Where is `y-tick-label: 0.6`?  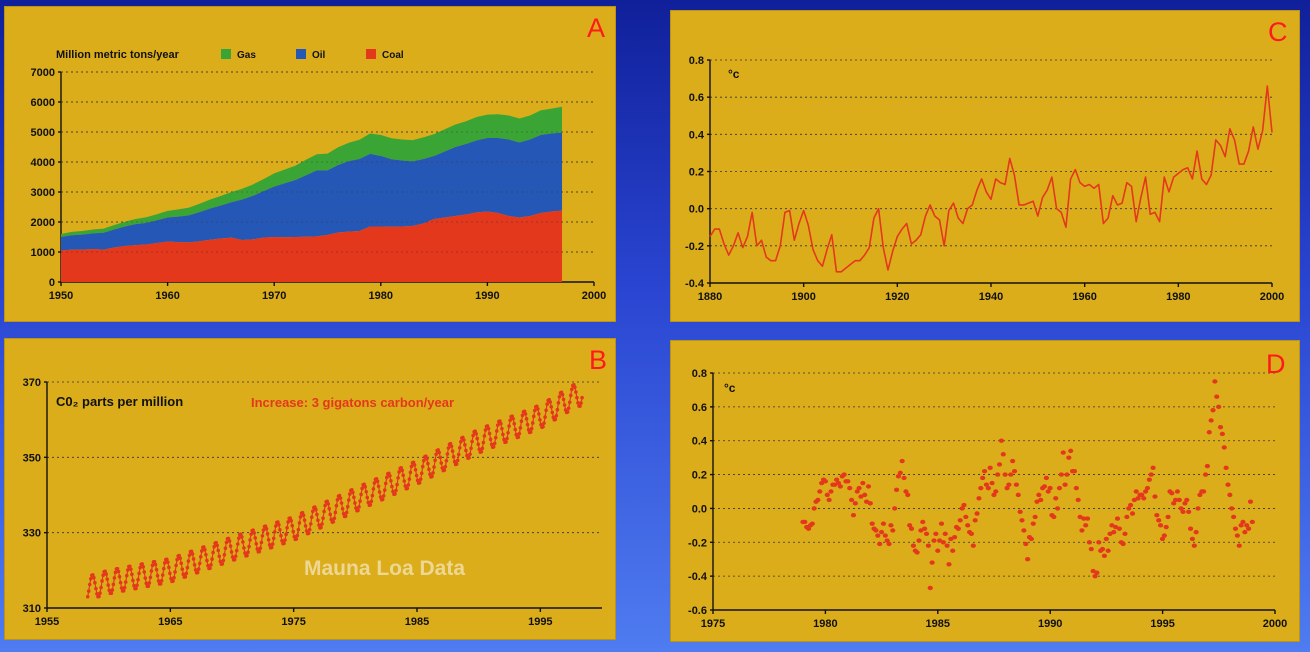 y-tick-label: 0.6 is located at coordinates (696, 98).